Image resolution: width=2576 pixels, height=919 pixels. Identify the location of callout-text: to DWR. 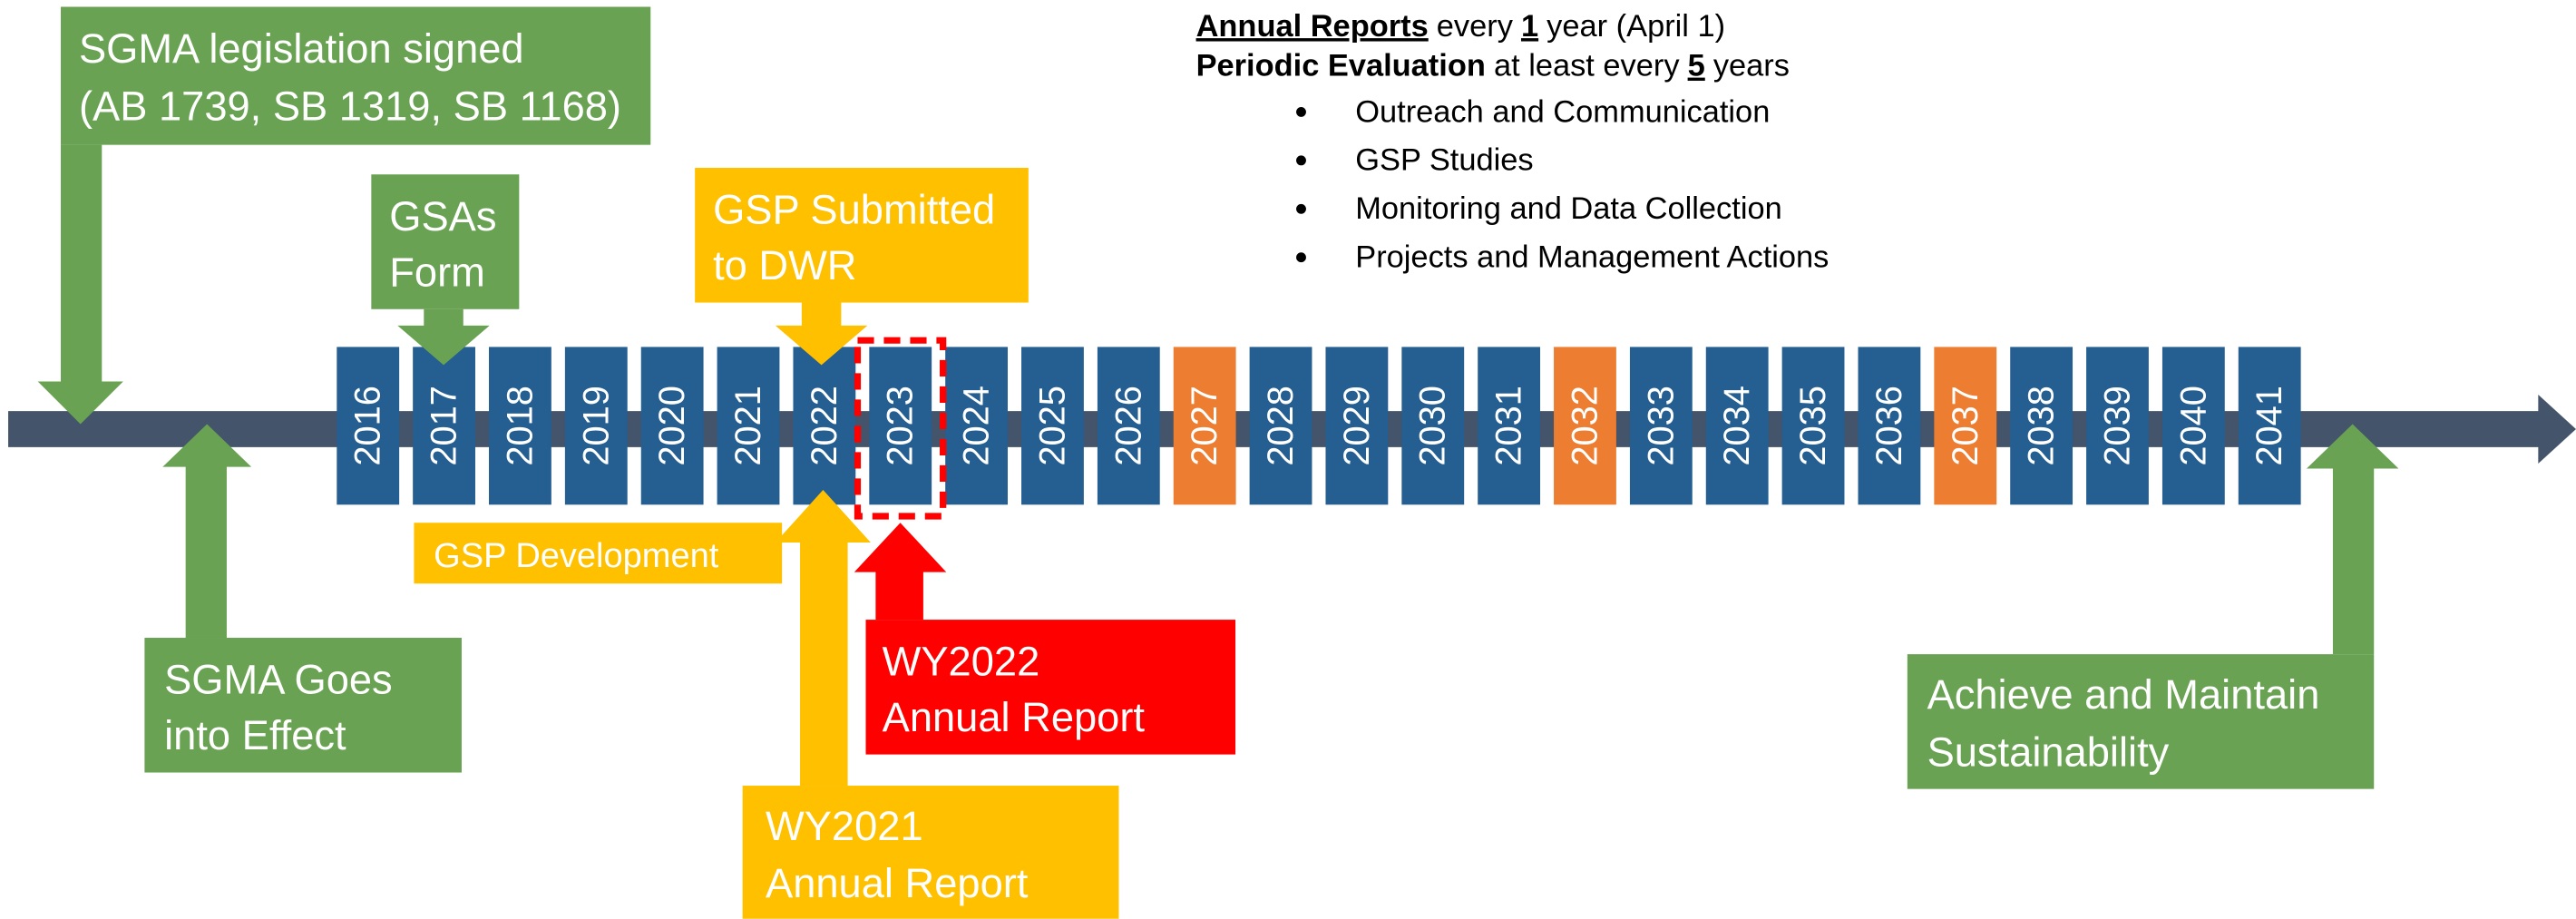
(784, 265).